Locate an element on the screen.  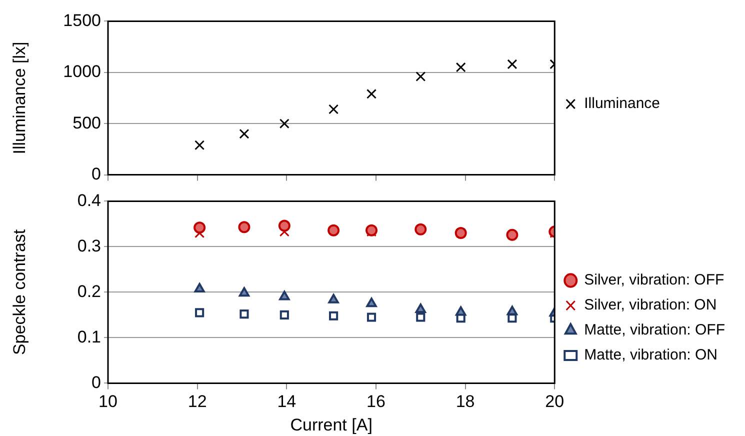
x-axis-title: Current [A] is located at coordinates (331, 424).